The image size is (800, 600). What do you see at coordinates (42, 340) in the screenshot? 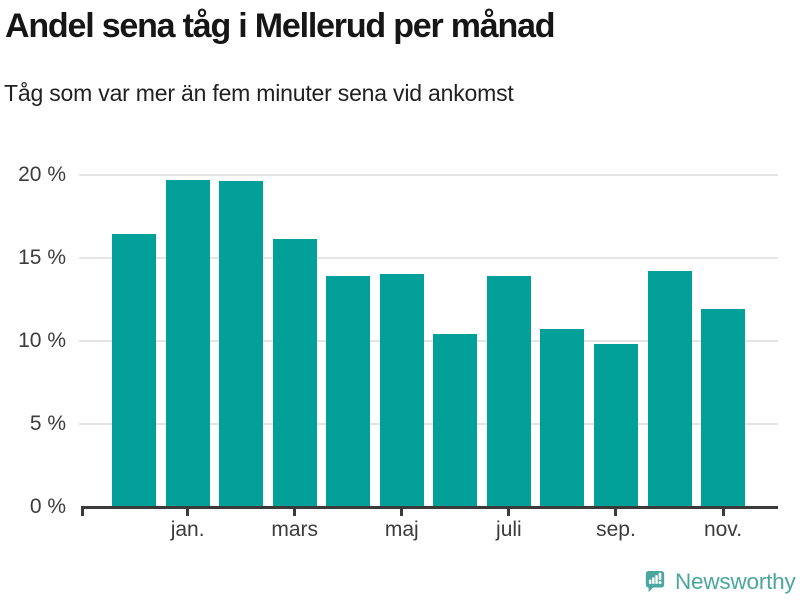
I see `y-axis-label-10: 10 %` at bounding box center [42, 340].